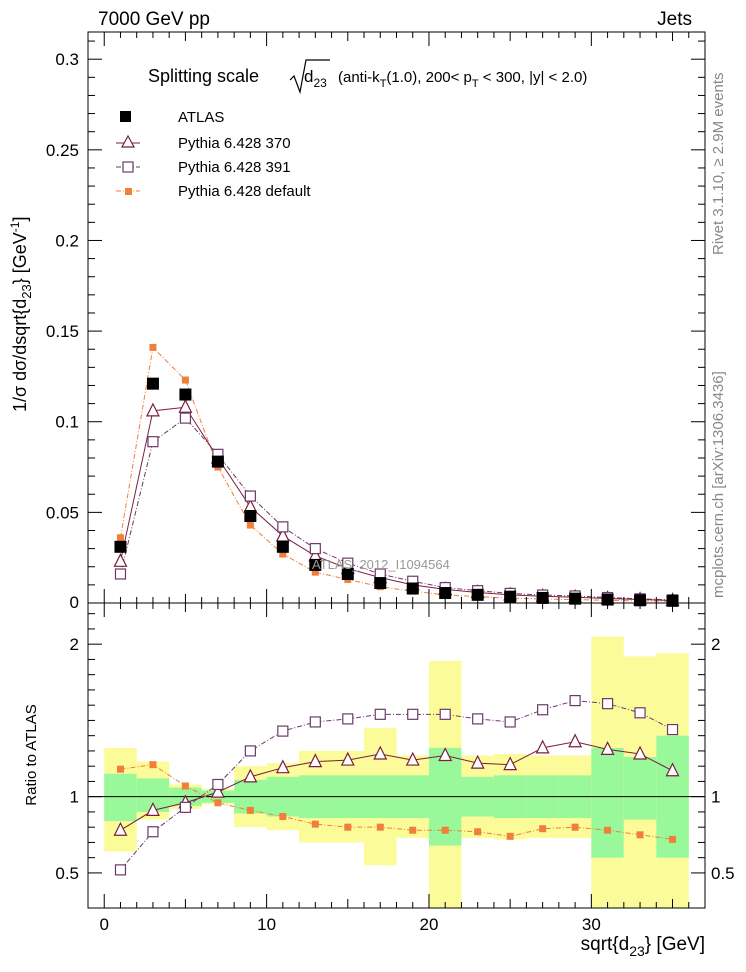  I want to click on mcplots-label: mcplots.cern.ch [arXiv:1306.3436], so click(718, 484).